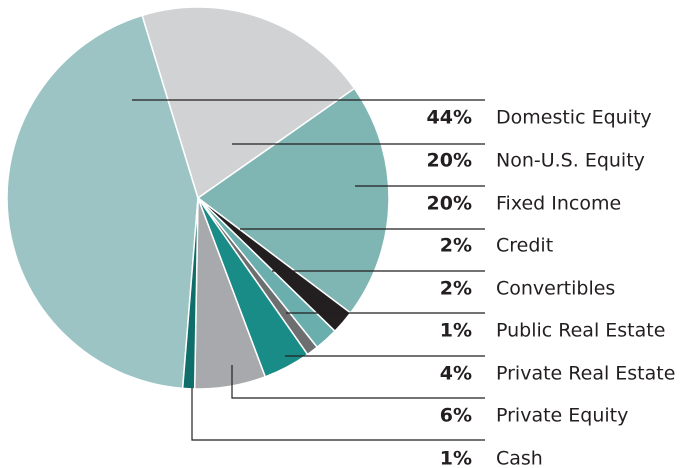 The width and height of the screenshot is (694, 468). What do you see at coordinates (519, 458) in the screenshot?
I see `category-label: Cash` at bounding box center [519, 458].